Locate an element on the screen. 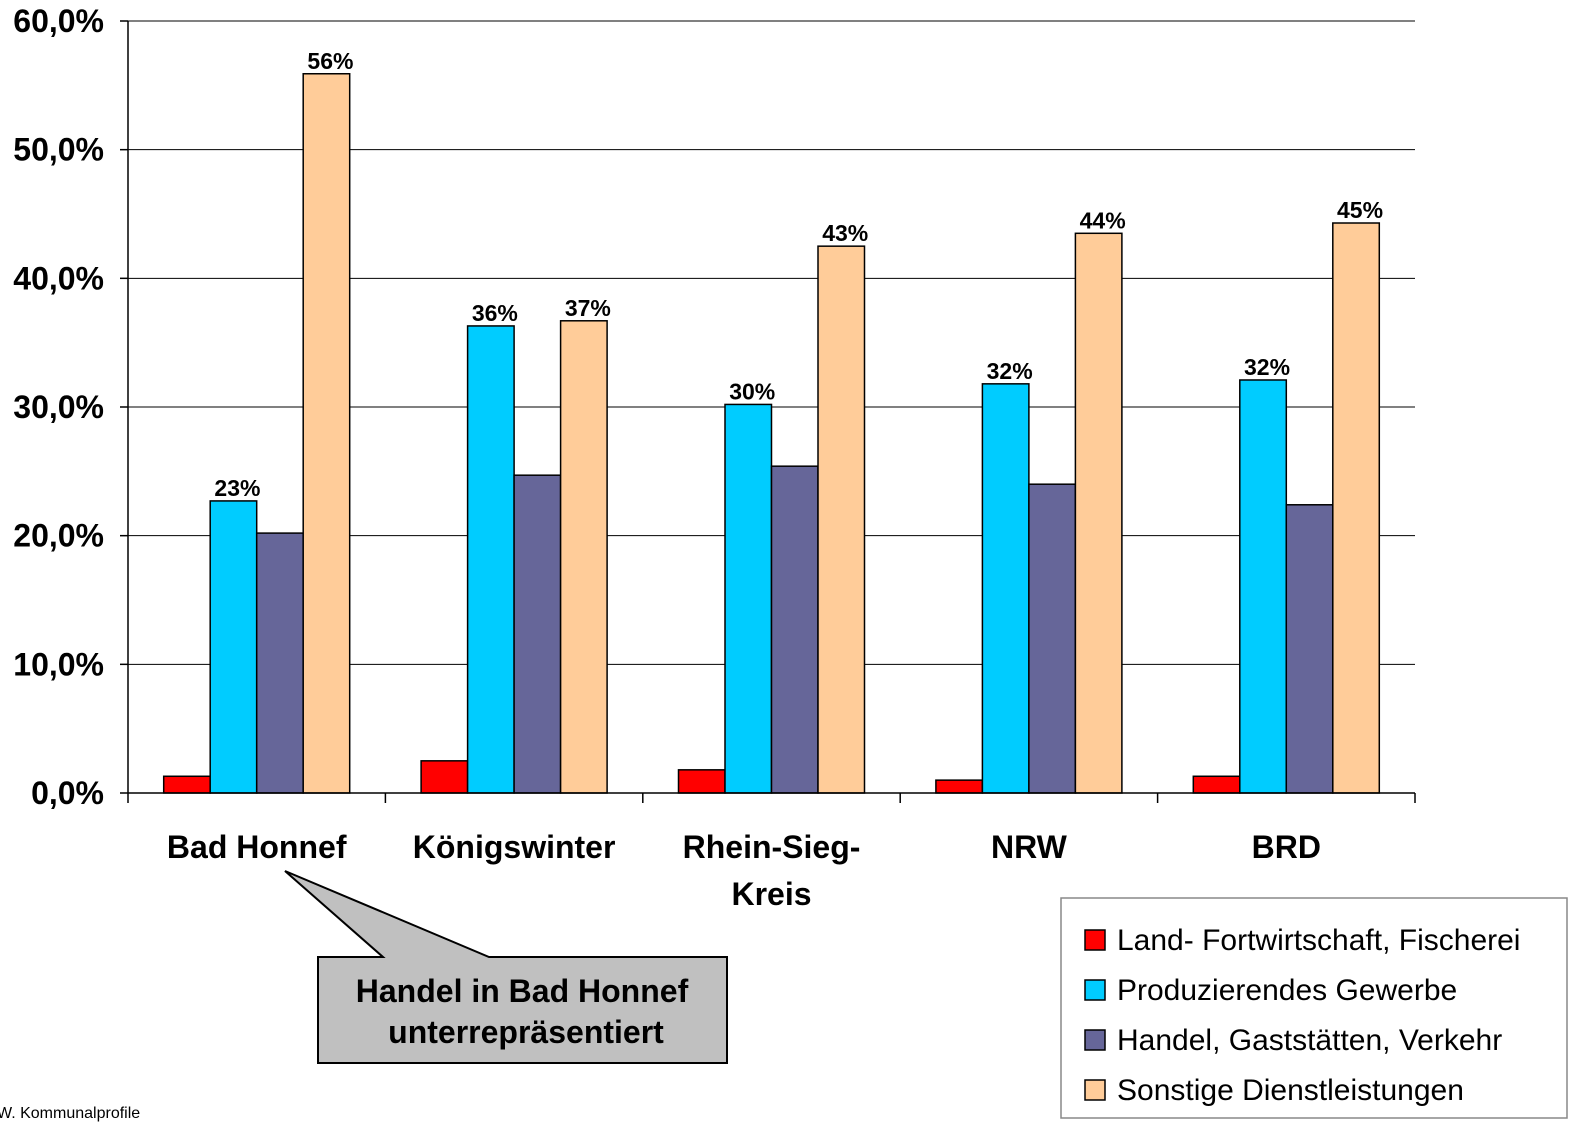 The width and height of the screenshot is (1571, 1123). data-label: 45% is located at coordinates (1360, 210).